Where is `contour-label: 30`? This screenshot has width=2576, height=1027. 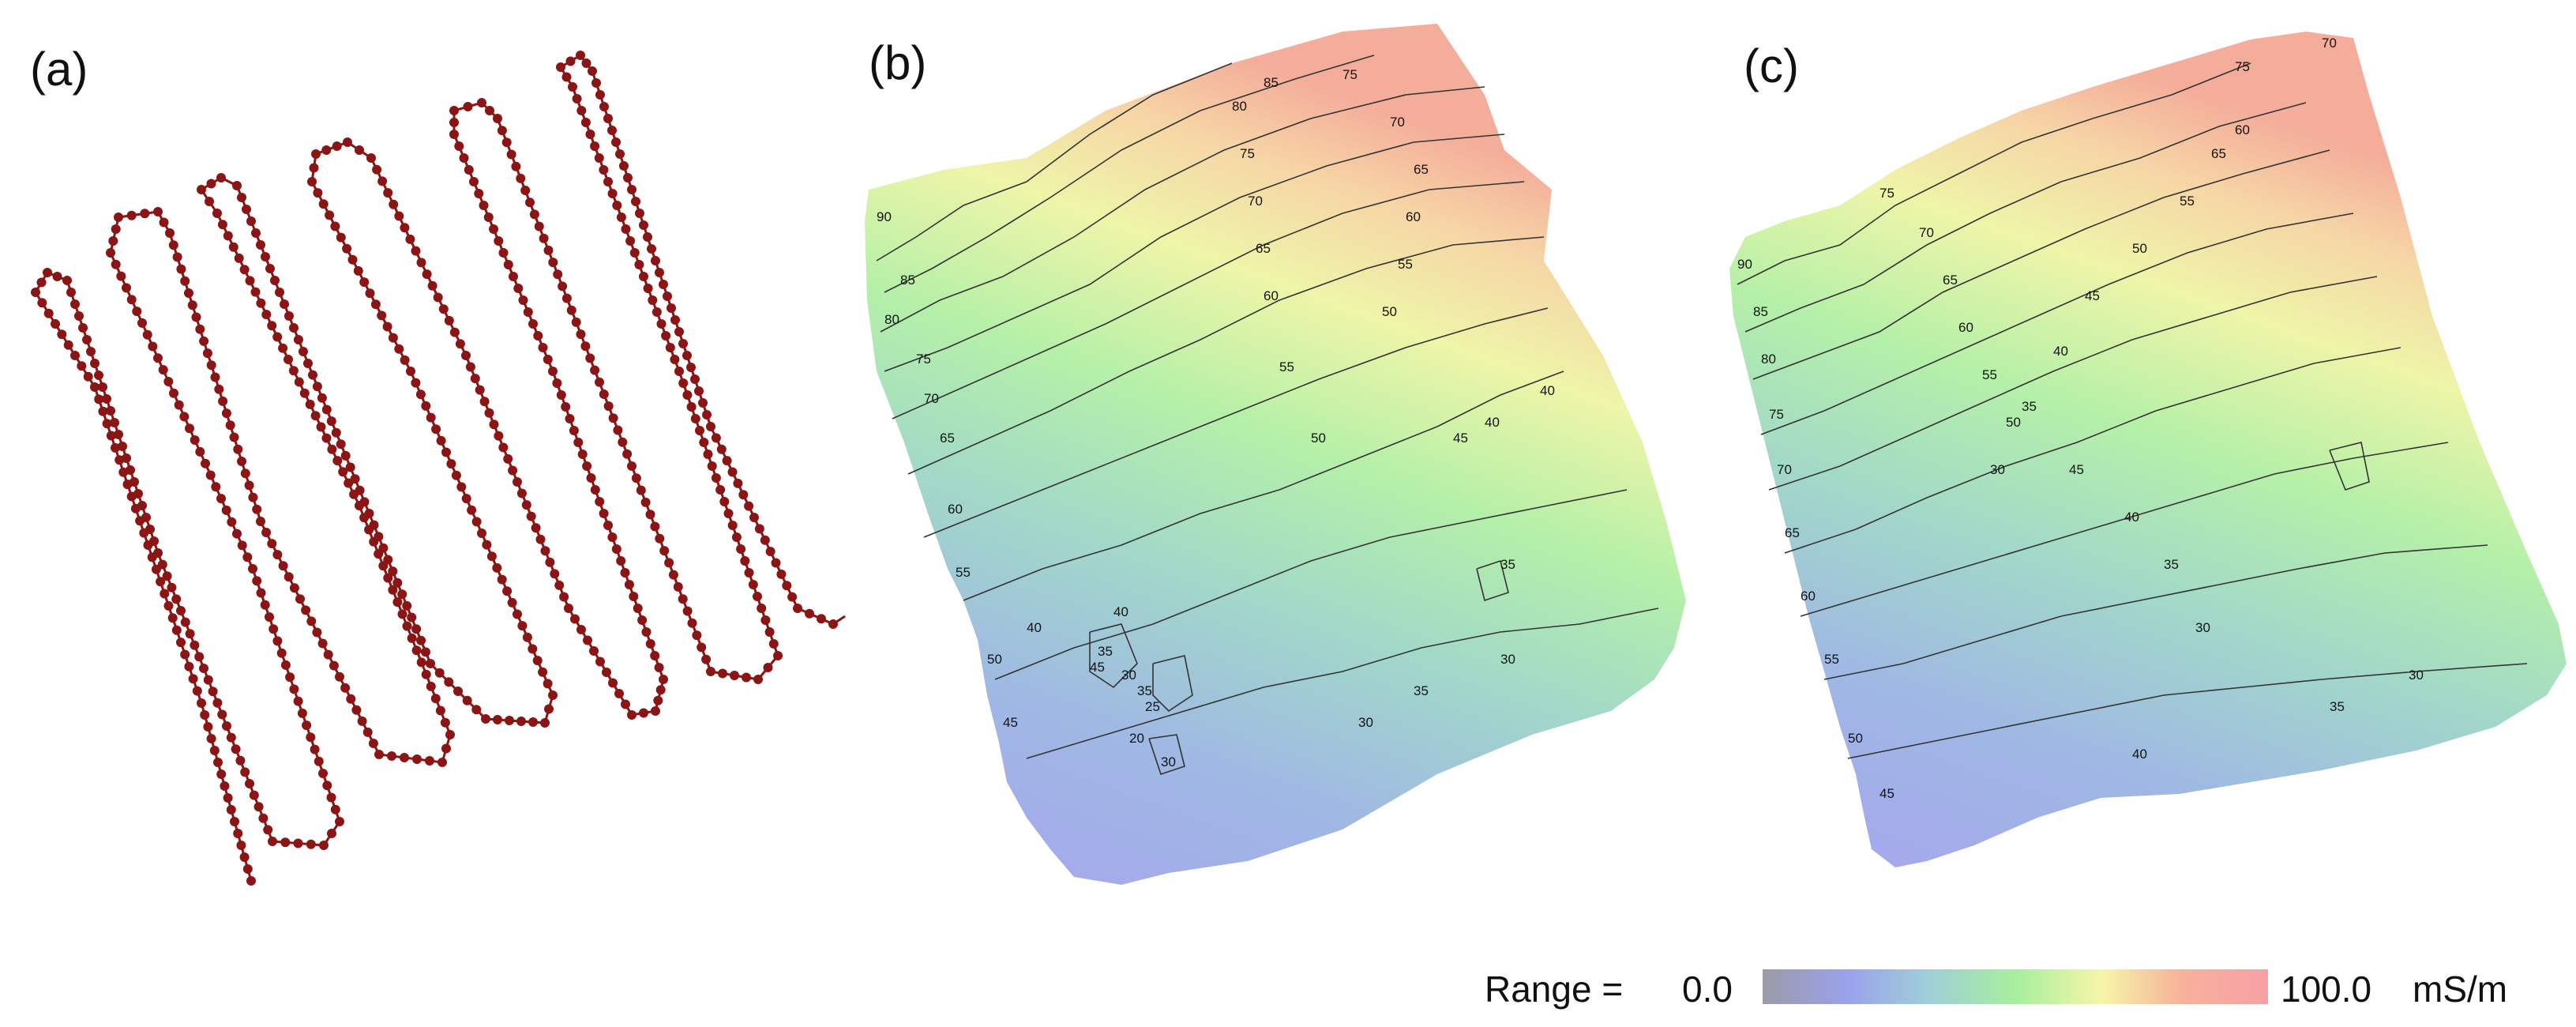
contour-label: 30 is located at coordinates (1365, 722).